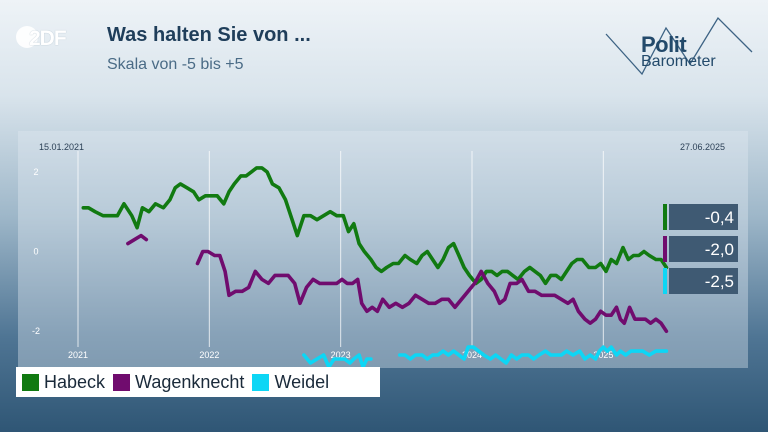  I want to click on legend-label-weidel: Weidel, so click(302, 381).